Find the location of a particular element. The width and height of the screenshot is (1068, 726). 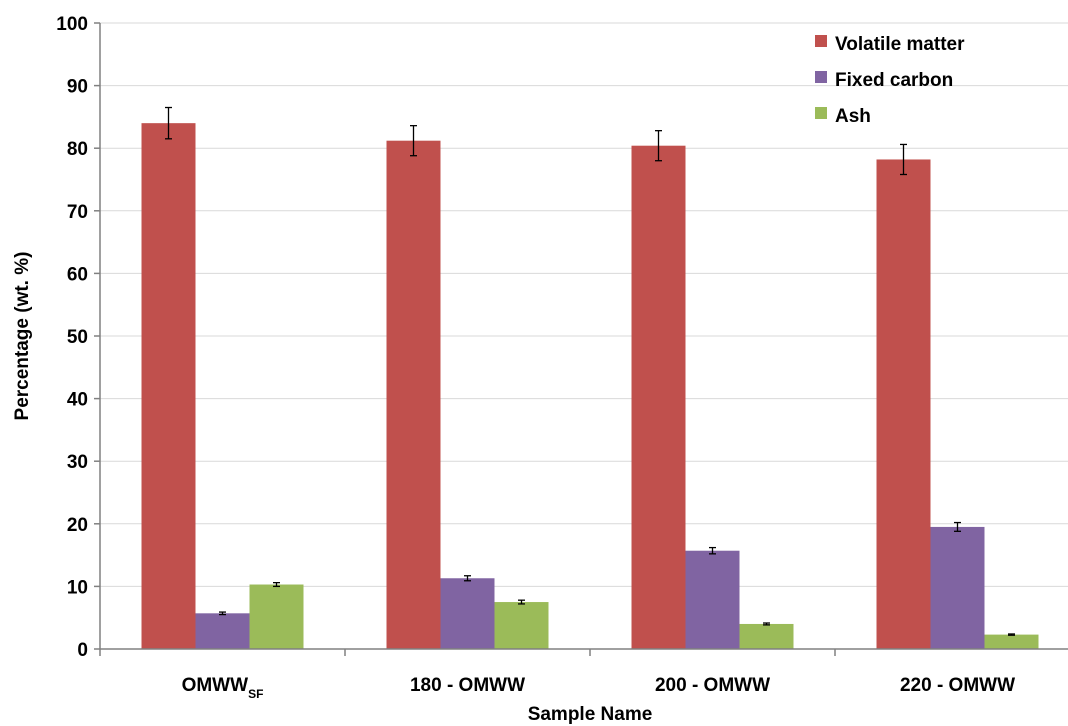

y-tick-label: 100 is located at coordinates (72, 24).